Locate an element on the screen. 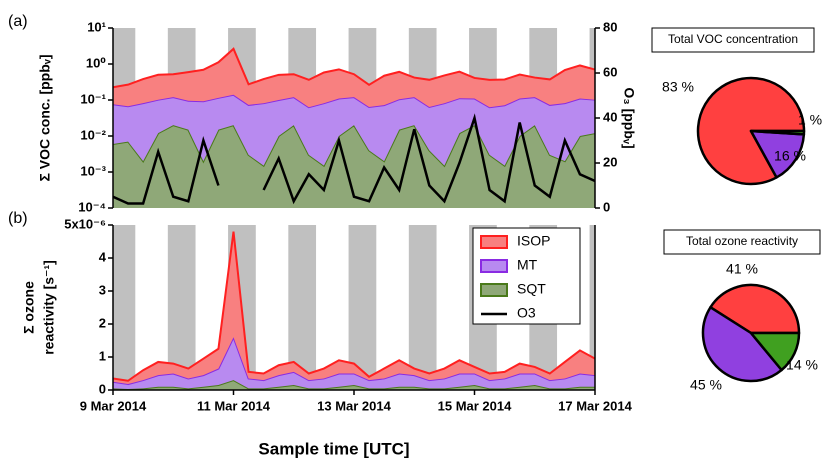 The width and height of the screenshot is (829, 464). pie-value-label: 1 % is located at coordinates (810, 120).